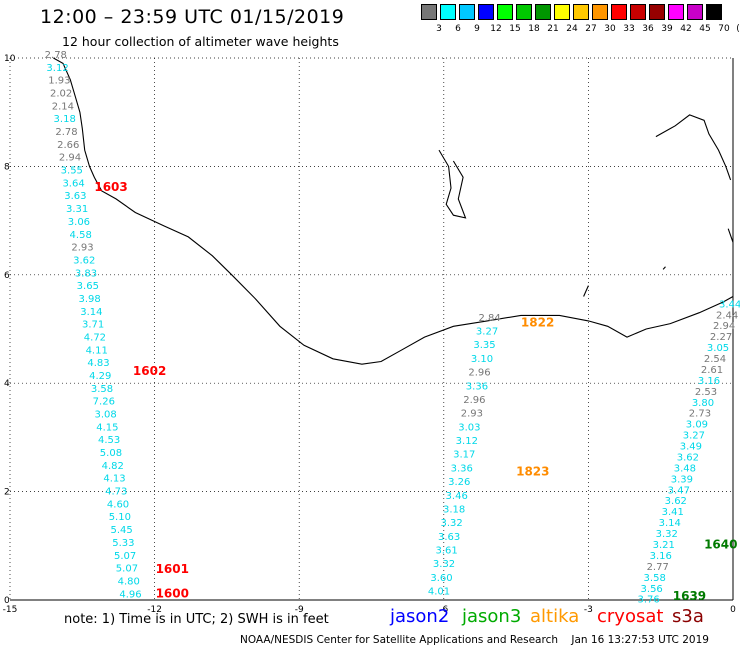 This screenshot has width=740, height=650. I want to click on swh-value: 3.05, so click(718, 348).